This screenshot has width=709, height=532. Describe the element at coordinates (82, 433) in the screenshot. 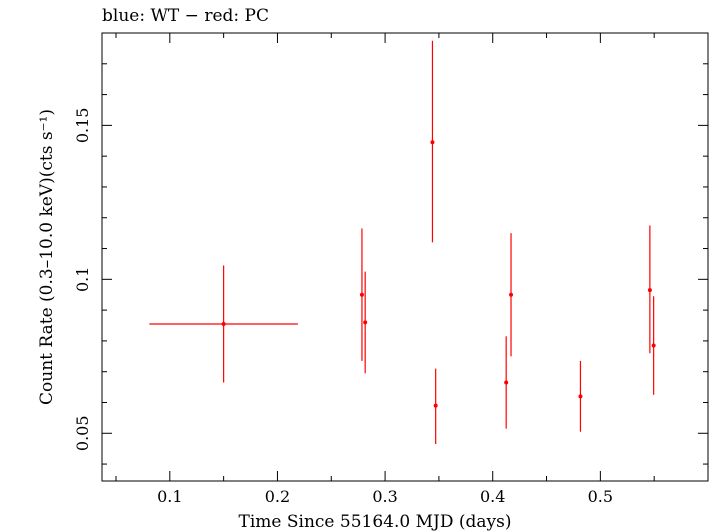

I see `y-tick-label: 0.05` at that location.